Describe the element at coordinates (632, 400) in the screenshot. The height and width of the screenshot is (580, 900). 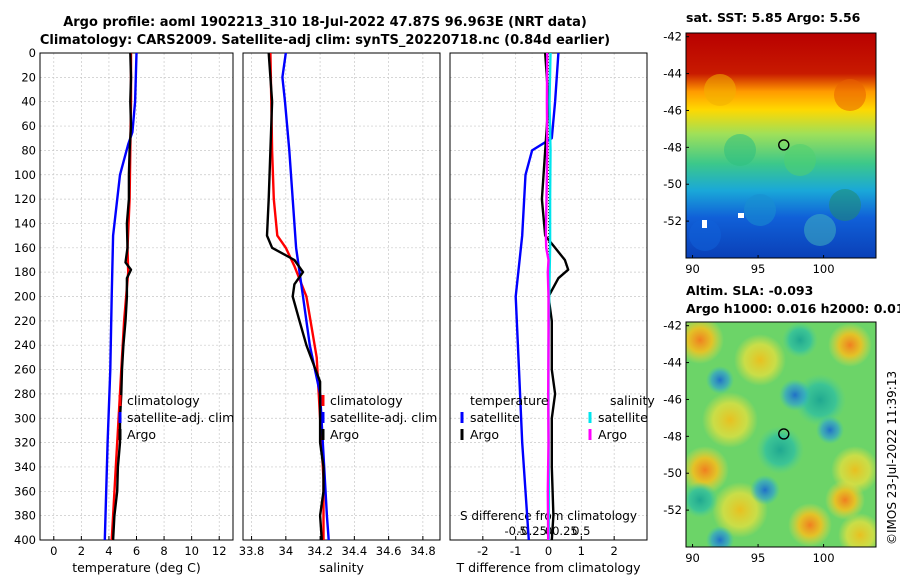
I see `legend-title-salinity: salinity` at that location.